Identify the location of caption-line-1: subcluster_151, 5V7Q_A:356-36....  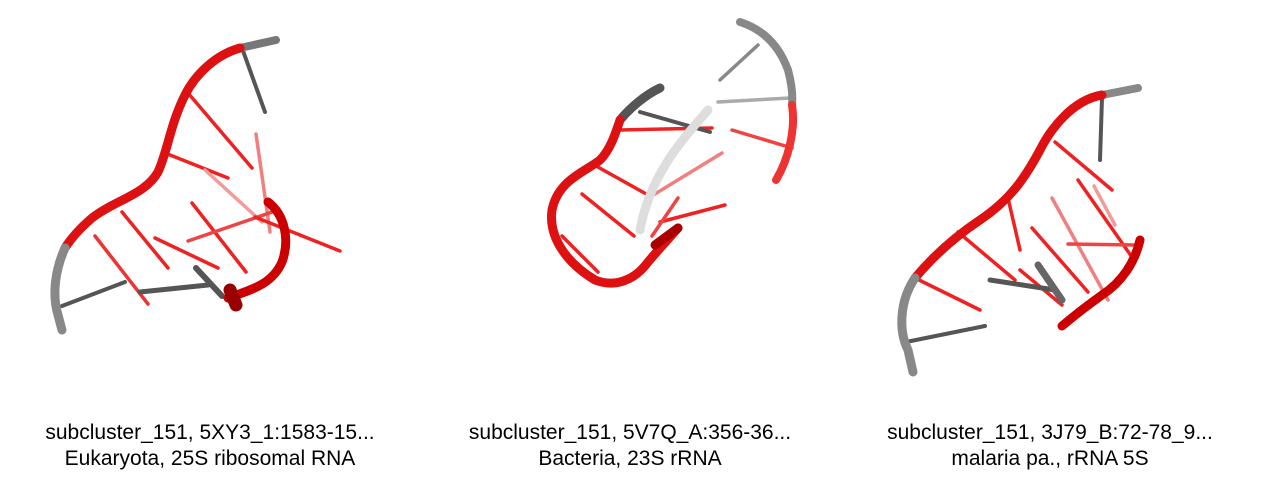
(630, 432).